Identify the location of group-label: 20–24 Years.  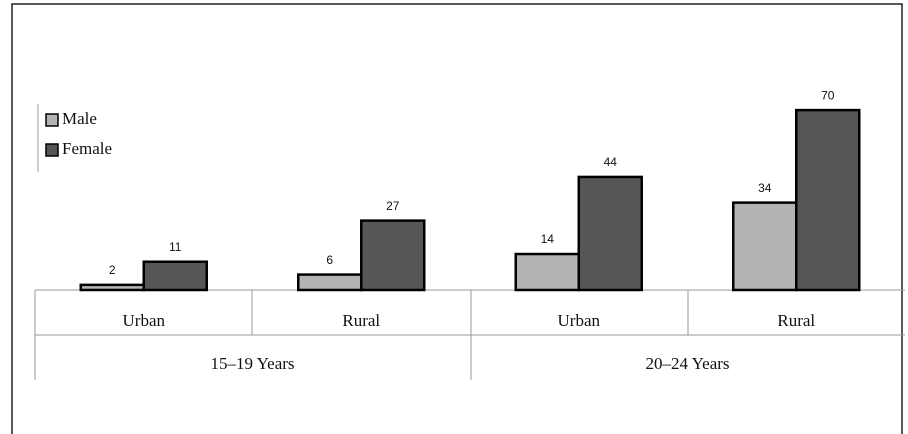
(687, 363).